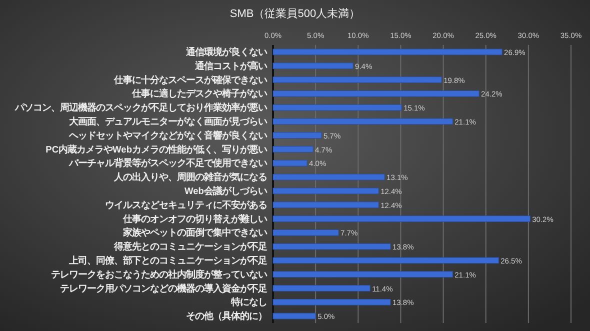 This screenshot has width=590, height=331. I want to click on y-tick-label: ヘッドセットやマイクなどがなく音響が良くない, so click(167, 135).